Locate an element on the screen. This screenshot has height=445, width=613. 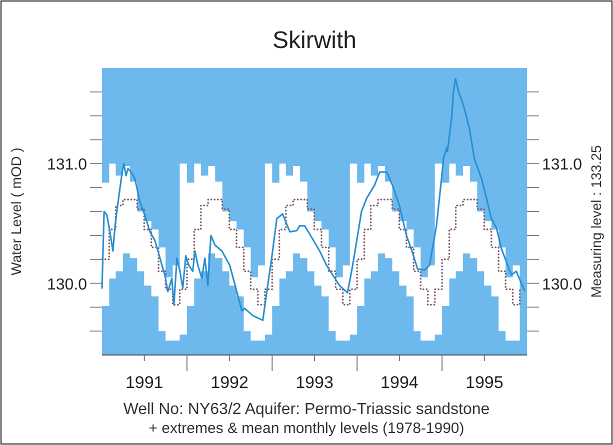
y2-axis-title: Measuring level : 133.25 is located at coordinates (596, 221).